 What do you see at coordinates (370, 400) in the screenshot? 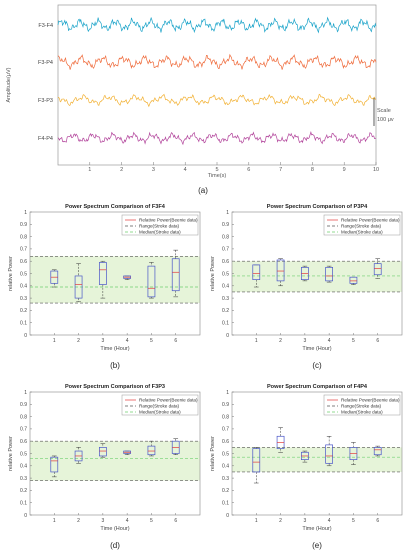
I see `legend-entry: Relative Power(Beenie data)` at bounding box center [370, 400].